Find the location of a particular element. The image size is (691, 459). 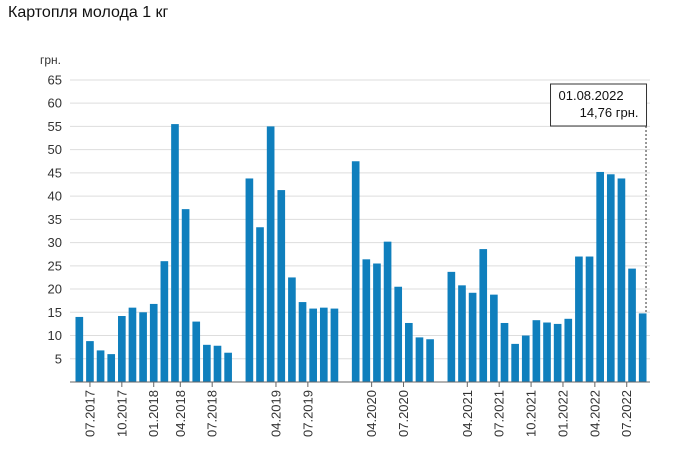

y-tick-label: 25 is located at coordinates (55, 265).